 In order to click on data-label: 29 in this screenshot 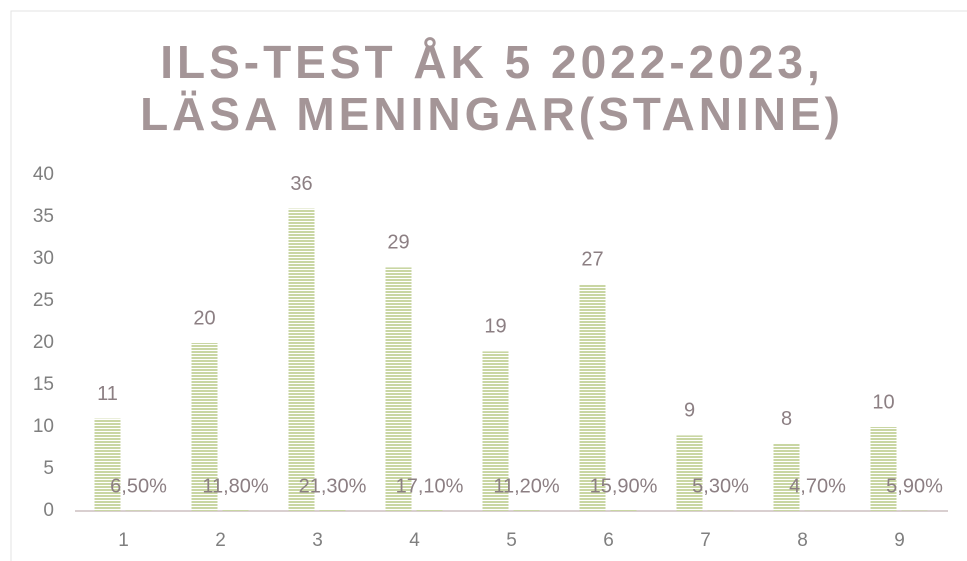, I will do `click(398, 243)`.